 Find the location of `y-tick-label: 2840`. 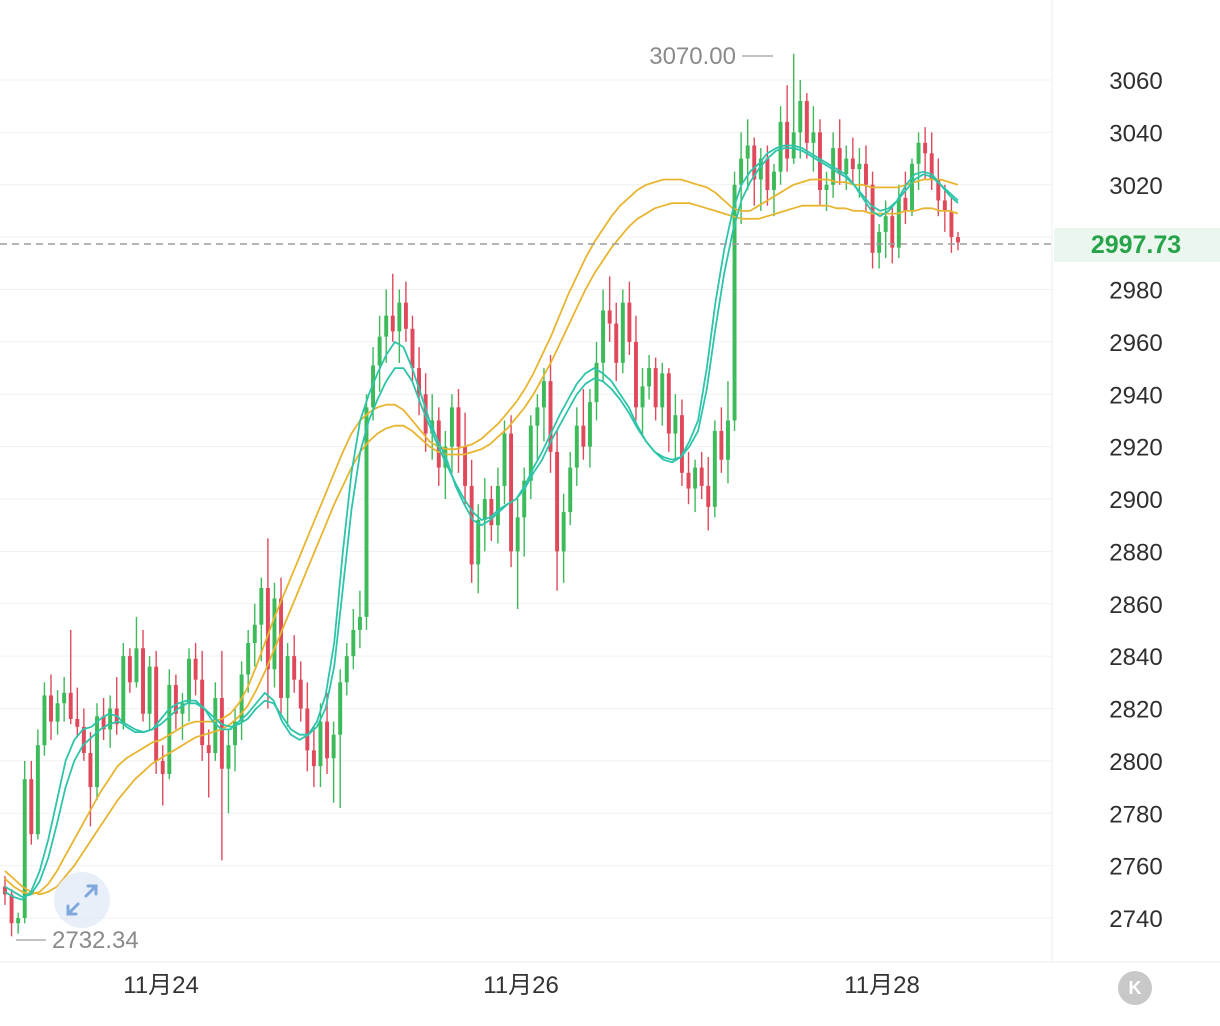

y-tick-label: 2840 is located at coordinates (1135, 657).